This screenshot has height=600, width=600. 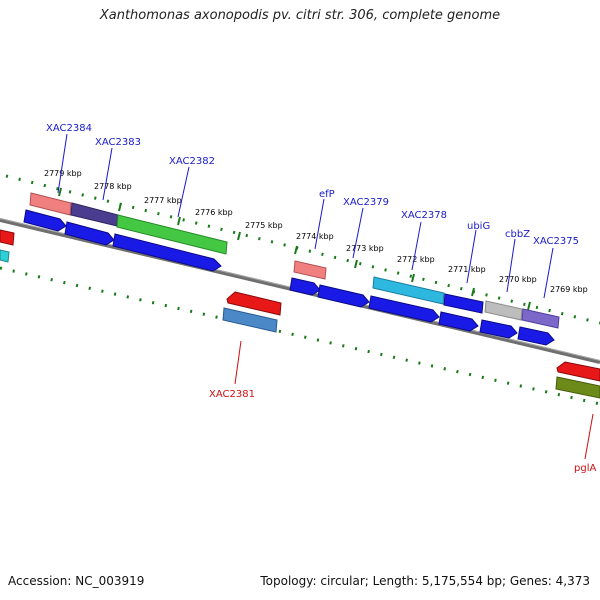 What do you see at coordinates (424, 215) in the screenshot?
I see `gene-label: XAC2378` at bounding box center [424, 215].